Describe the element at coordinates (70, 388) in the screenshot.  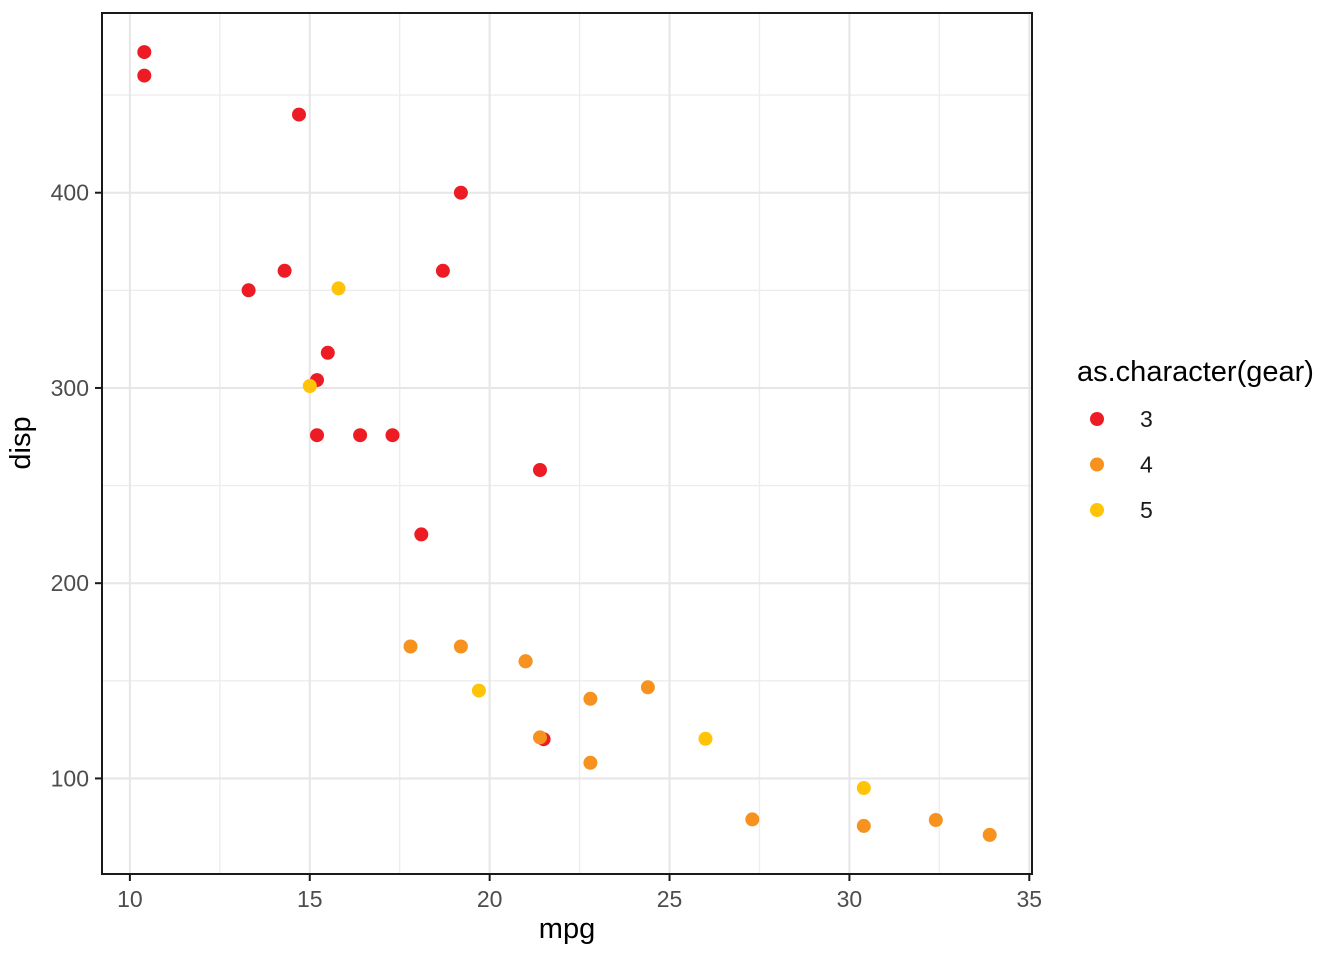
I see `y-tick-label: 300` at that location.